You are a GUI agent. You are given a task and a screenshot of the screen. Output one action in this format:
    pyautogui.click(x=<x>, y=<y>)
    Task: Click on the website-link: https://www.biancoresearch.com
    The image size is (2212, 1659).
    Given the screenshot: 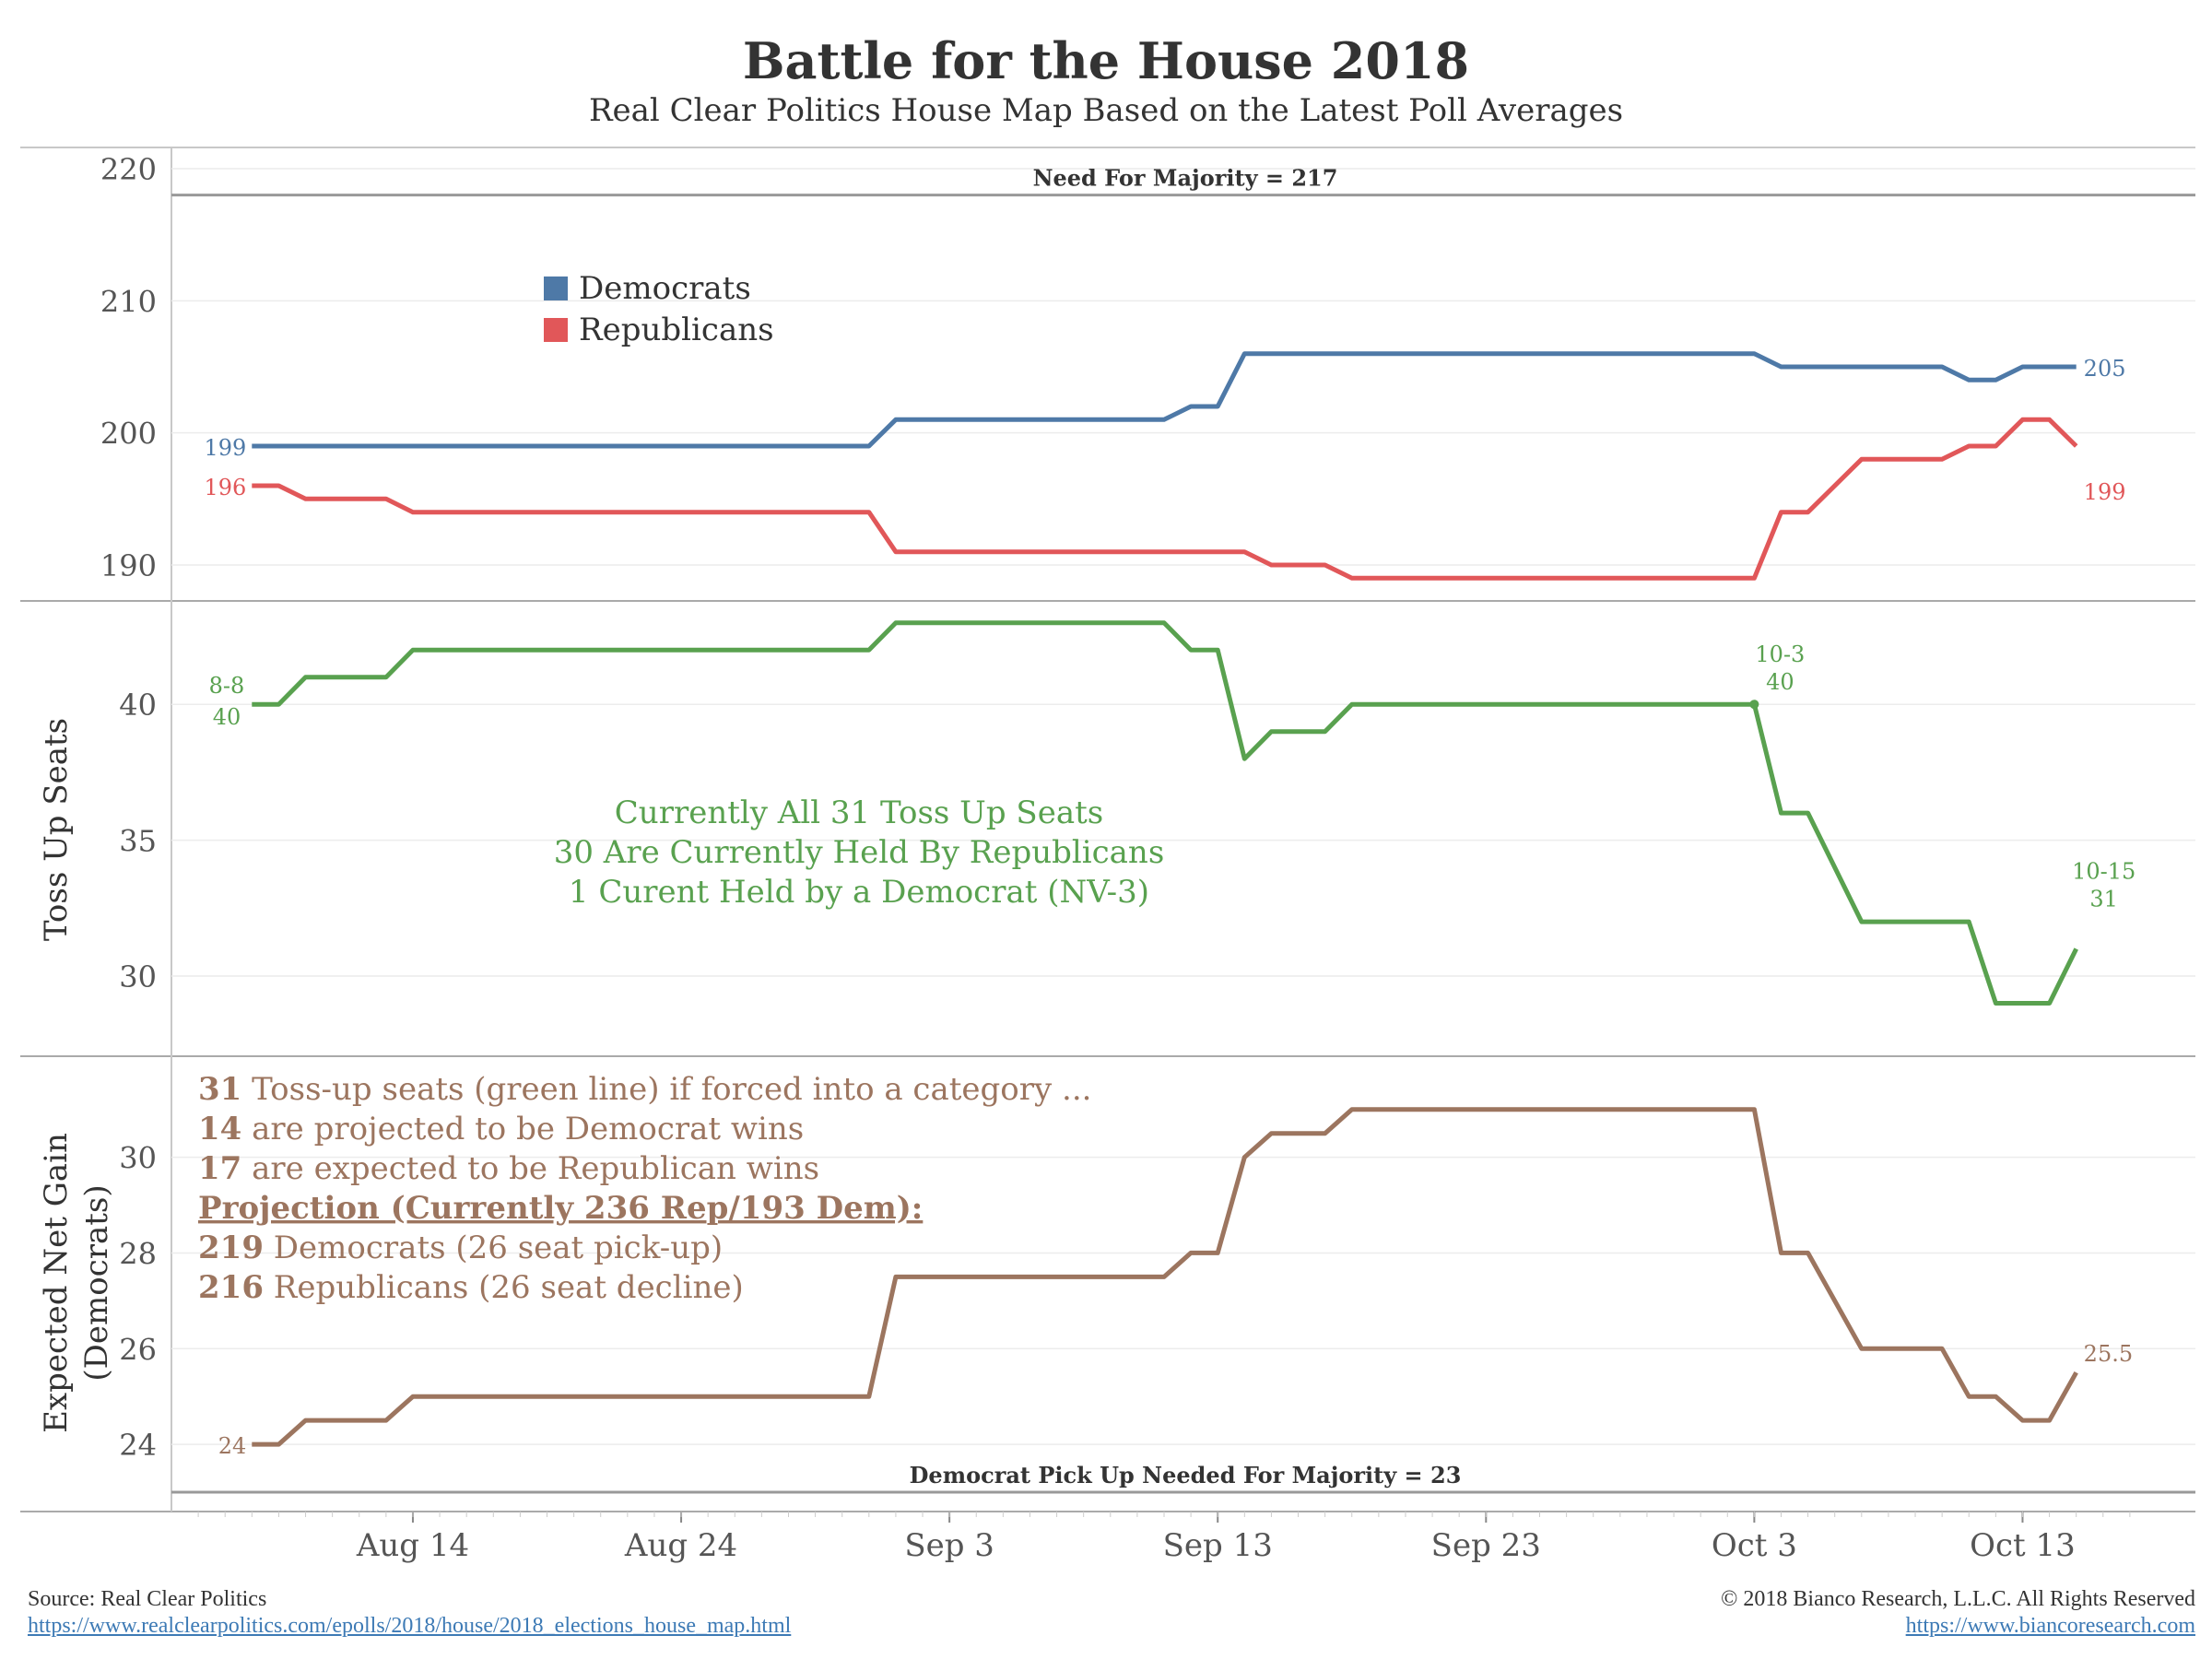 What is the action you would take?
    pyautogui.click(x=2050, y=1626)
    